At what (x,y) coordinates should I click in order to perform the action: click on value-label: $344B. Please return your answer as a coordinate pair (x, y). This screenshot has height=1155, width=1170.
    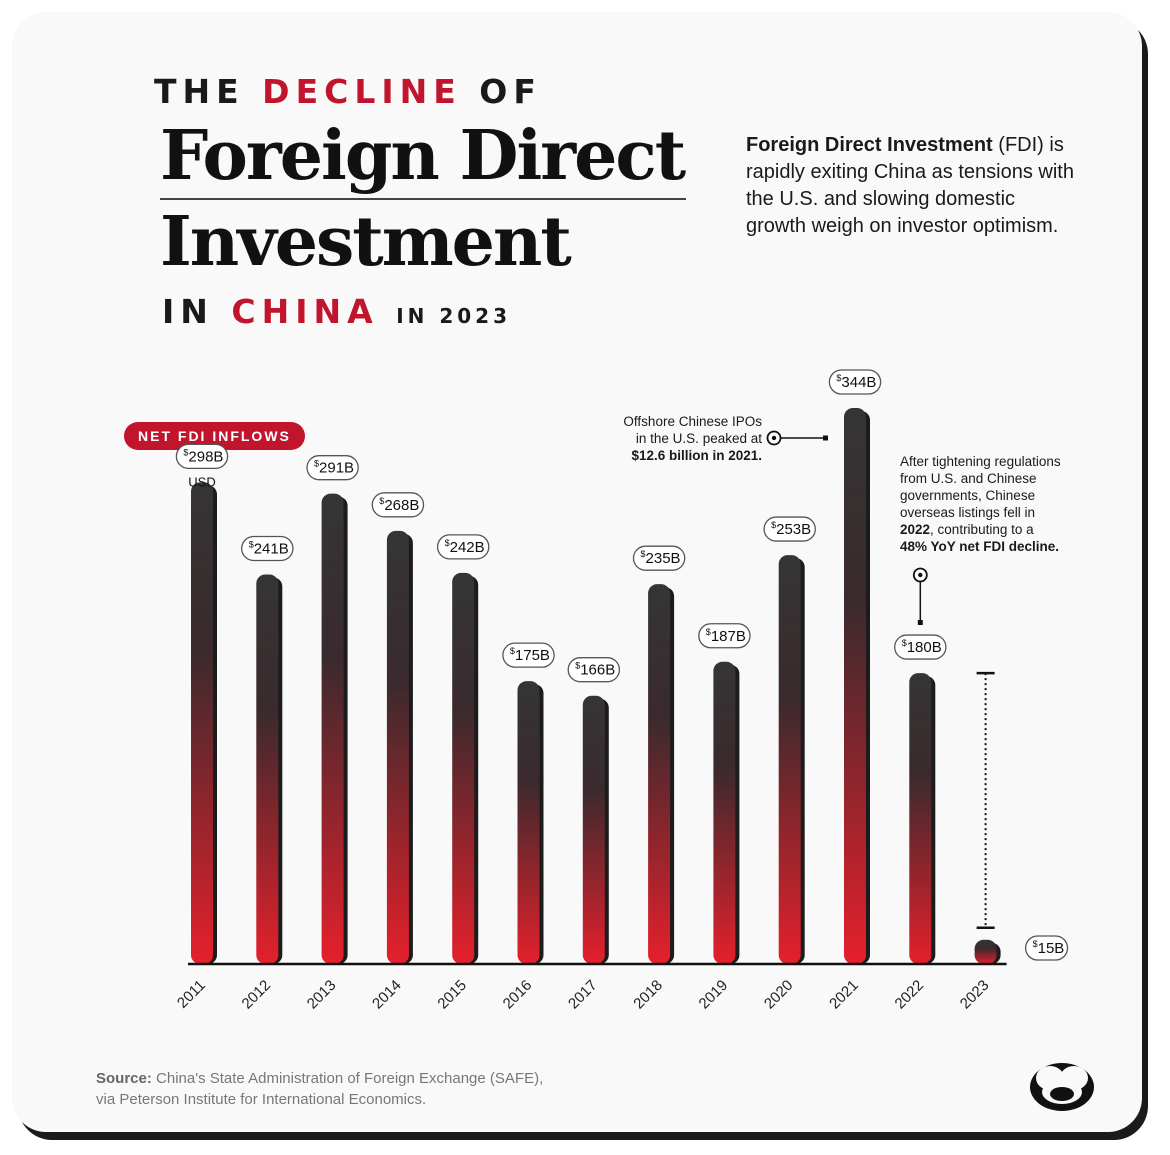
    Looking at the image, I should click on (856, 382).